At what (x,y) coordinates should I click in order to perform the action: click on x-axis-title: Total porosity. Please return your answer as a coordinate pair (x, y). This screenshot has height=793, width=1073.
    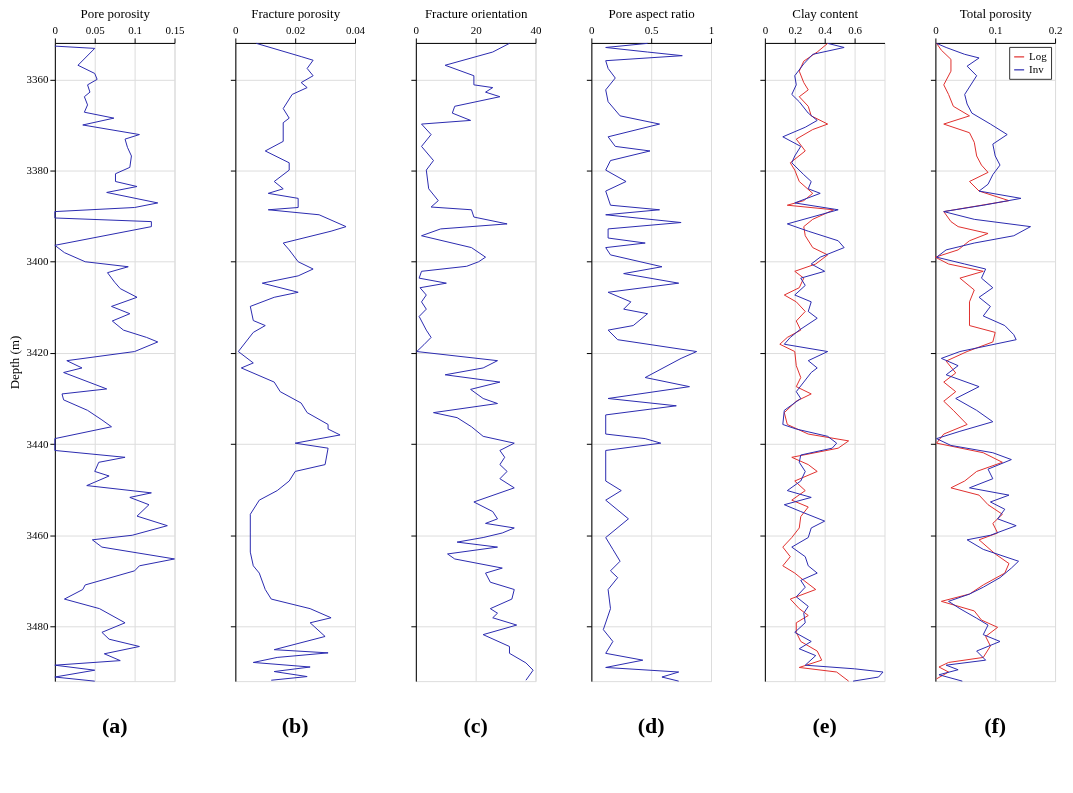
    Looking at the image, I should click on (996, 14).